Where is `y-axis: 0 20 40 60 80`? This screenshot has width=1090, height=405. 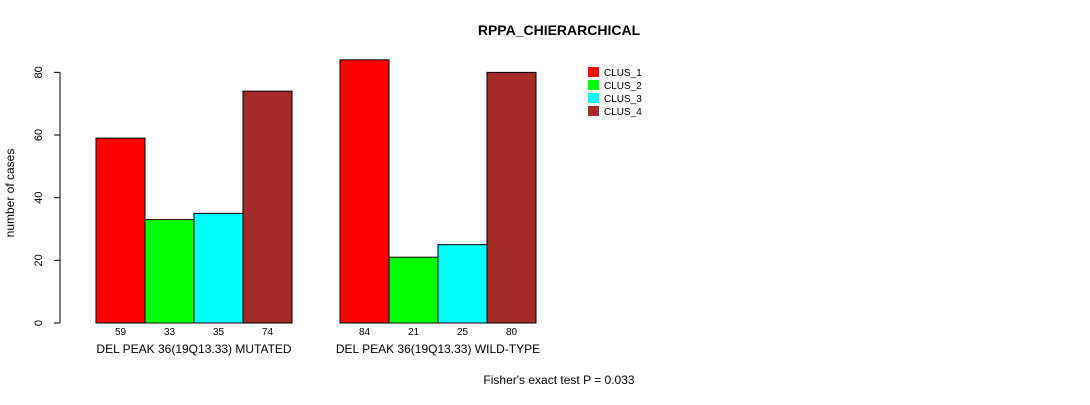
y-axis: 0 20 40 60 80 is located at coordinates (47, 196).